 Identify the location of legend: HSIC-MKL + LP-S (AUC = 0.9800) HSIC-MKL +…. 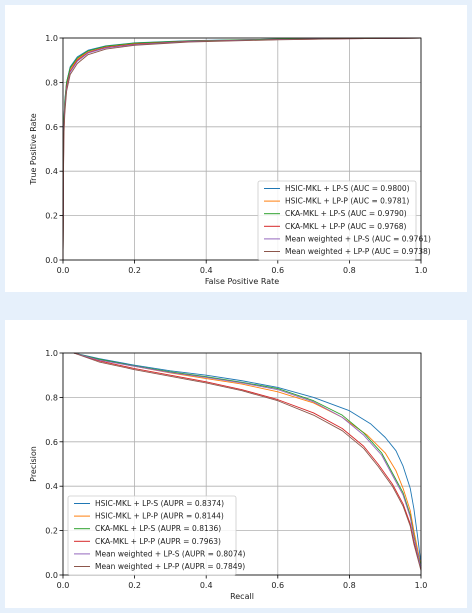
(344, 220).